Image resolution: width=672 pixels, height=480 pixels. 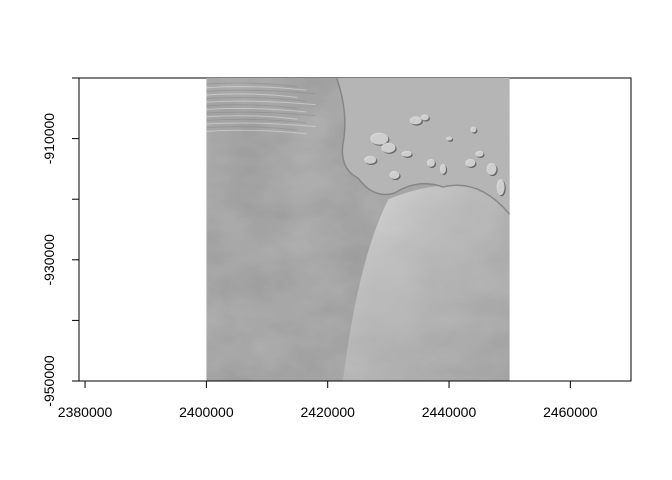 What do you see at coordinates (85, 412) in the screenshot?
I see `x-tick-label: 2380000` at bounding box center [85, 412].